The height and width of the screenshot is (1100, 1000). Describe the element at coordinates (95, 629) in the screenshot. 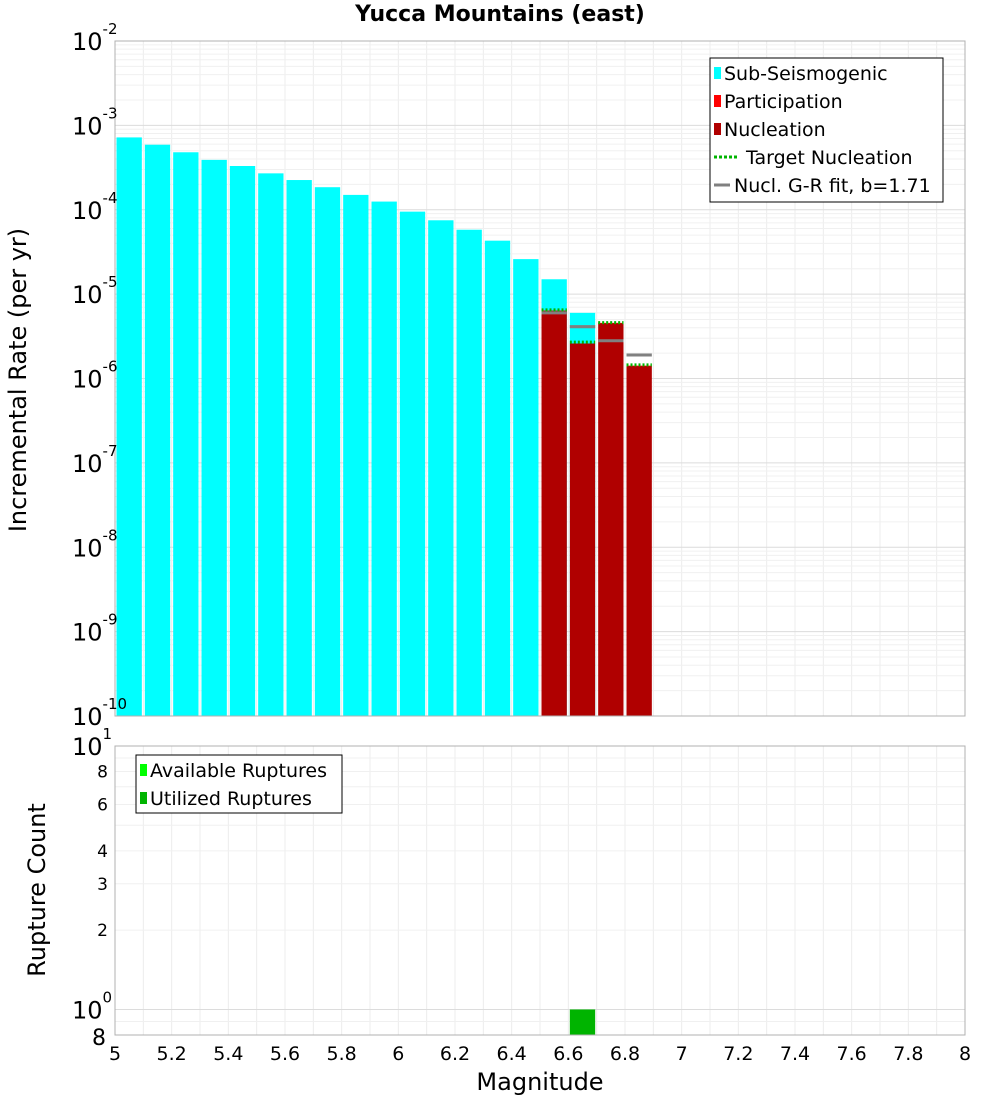

I see `y-tick-label: 10⁻⁹` at that location.